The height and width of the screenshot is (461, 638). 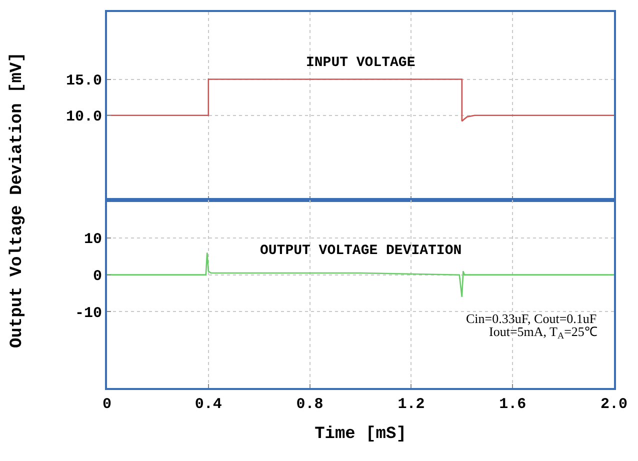 What do you see at coordinates (360, 434) in the screenshot?
I see `x-axis-title: Time [mS]` at bounding box center [360, 434].